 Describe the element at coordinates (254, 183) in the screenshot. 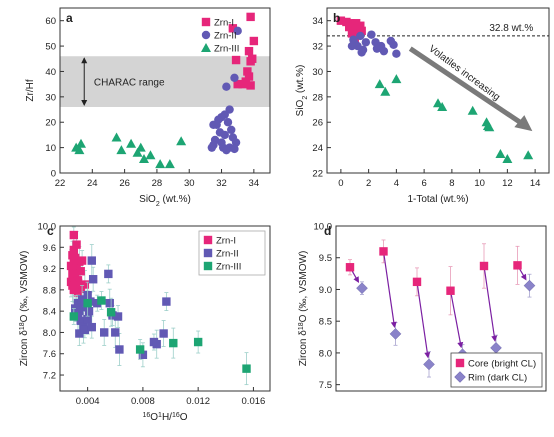

I see `x-tick-label: 34` at that location.